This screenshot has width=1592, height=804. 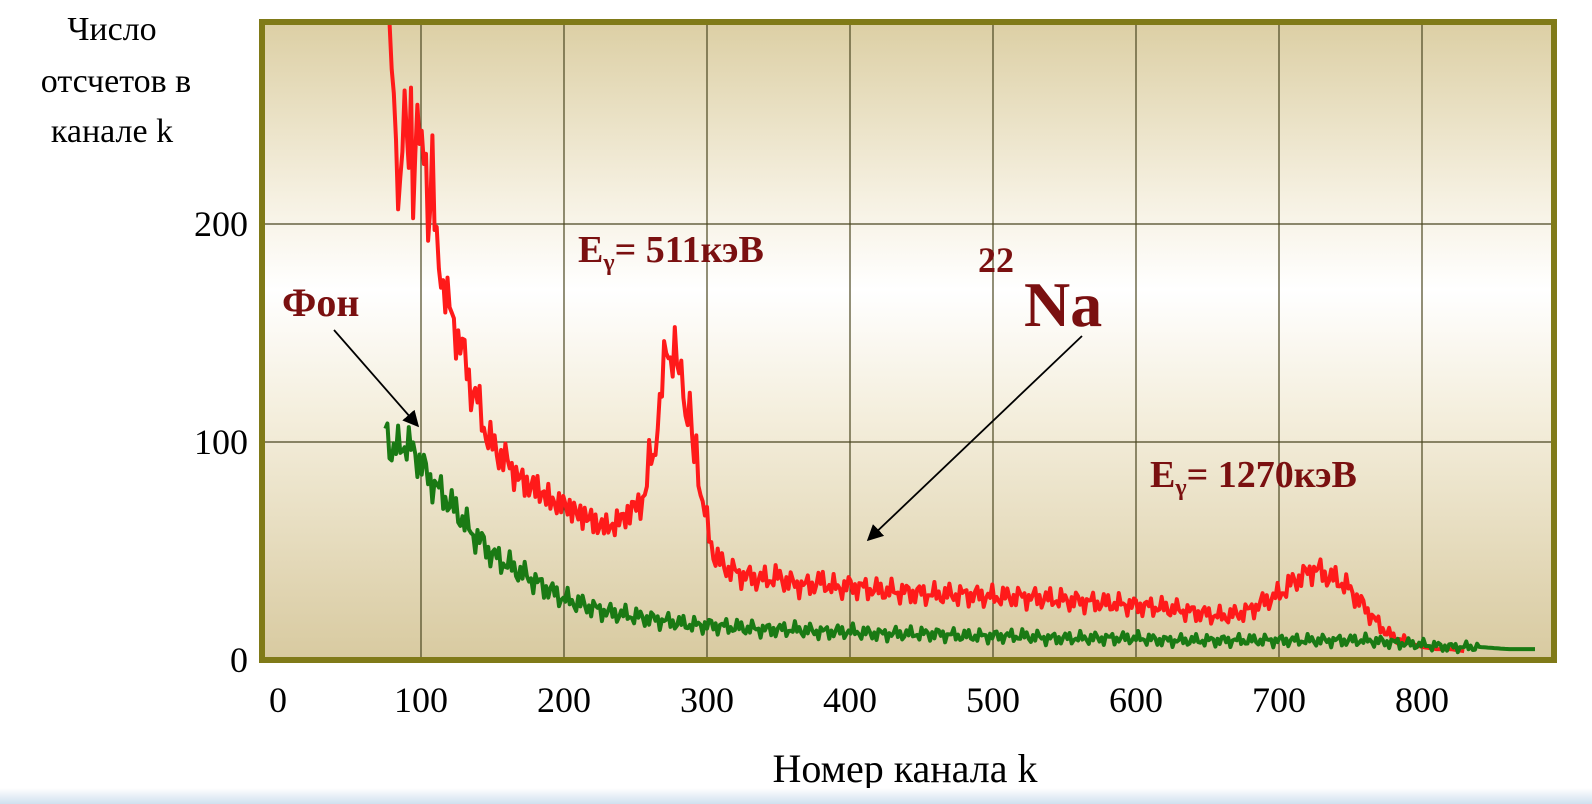 What do you see at coordinates (1272, 475) in the screenshot?
I see `peak2-energy: = 1270кэВ` at bounding box center [1272, 475].